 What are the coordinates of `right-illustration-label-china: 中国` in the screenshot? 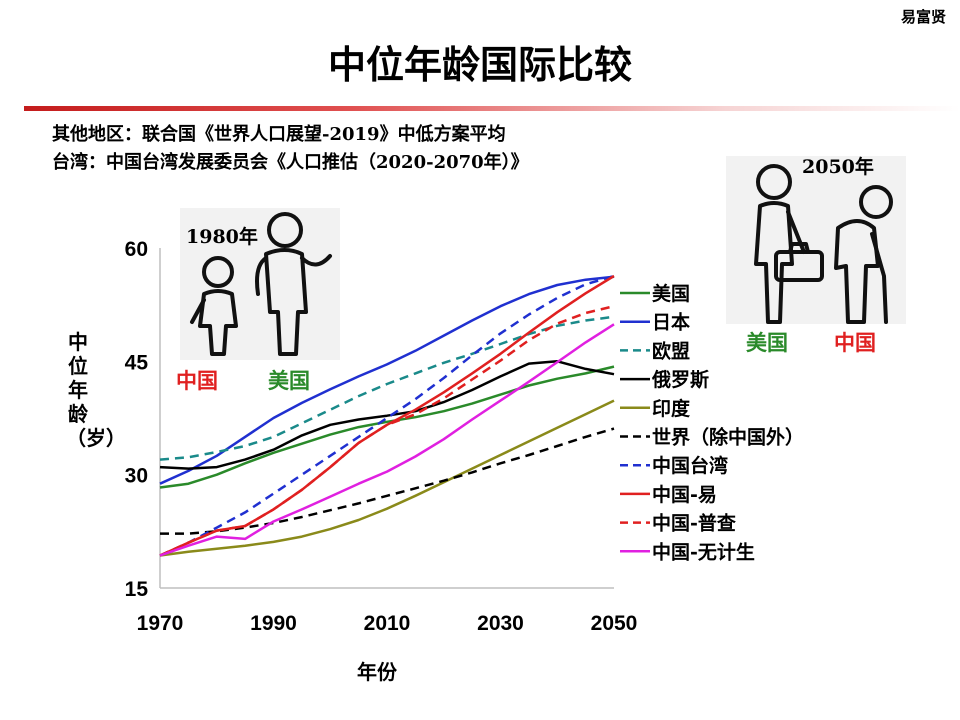 It's located at (855, 343).